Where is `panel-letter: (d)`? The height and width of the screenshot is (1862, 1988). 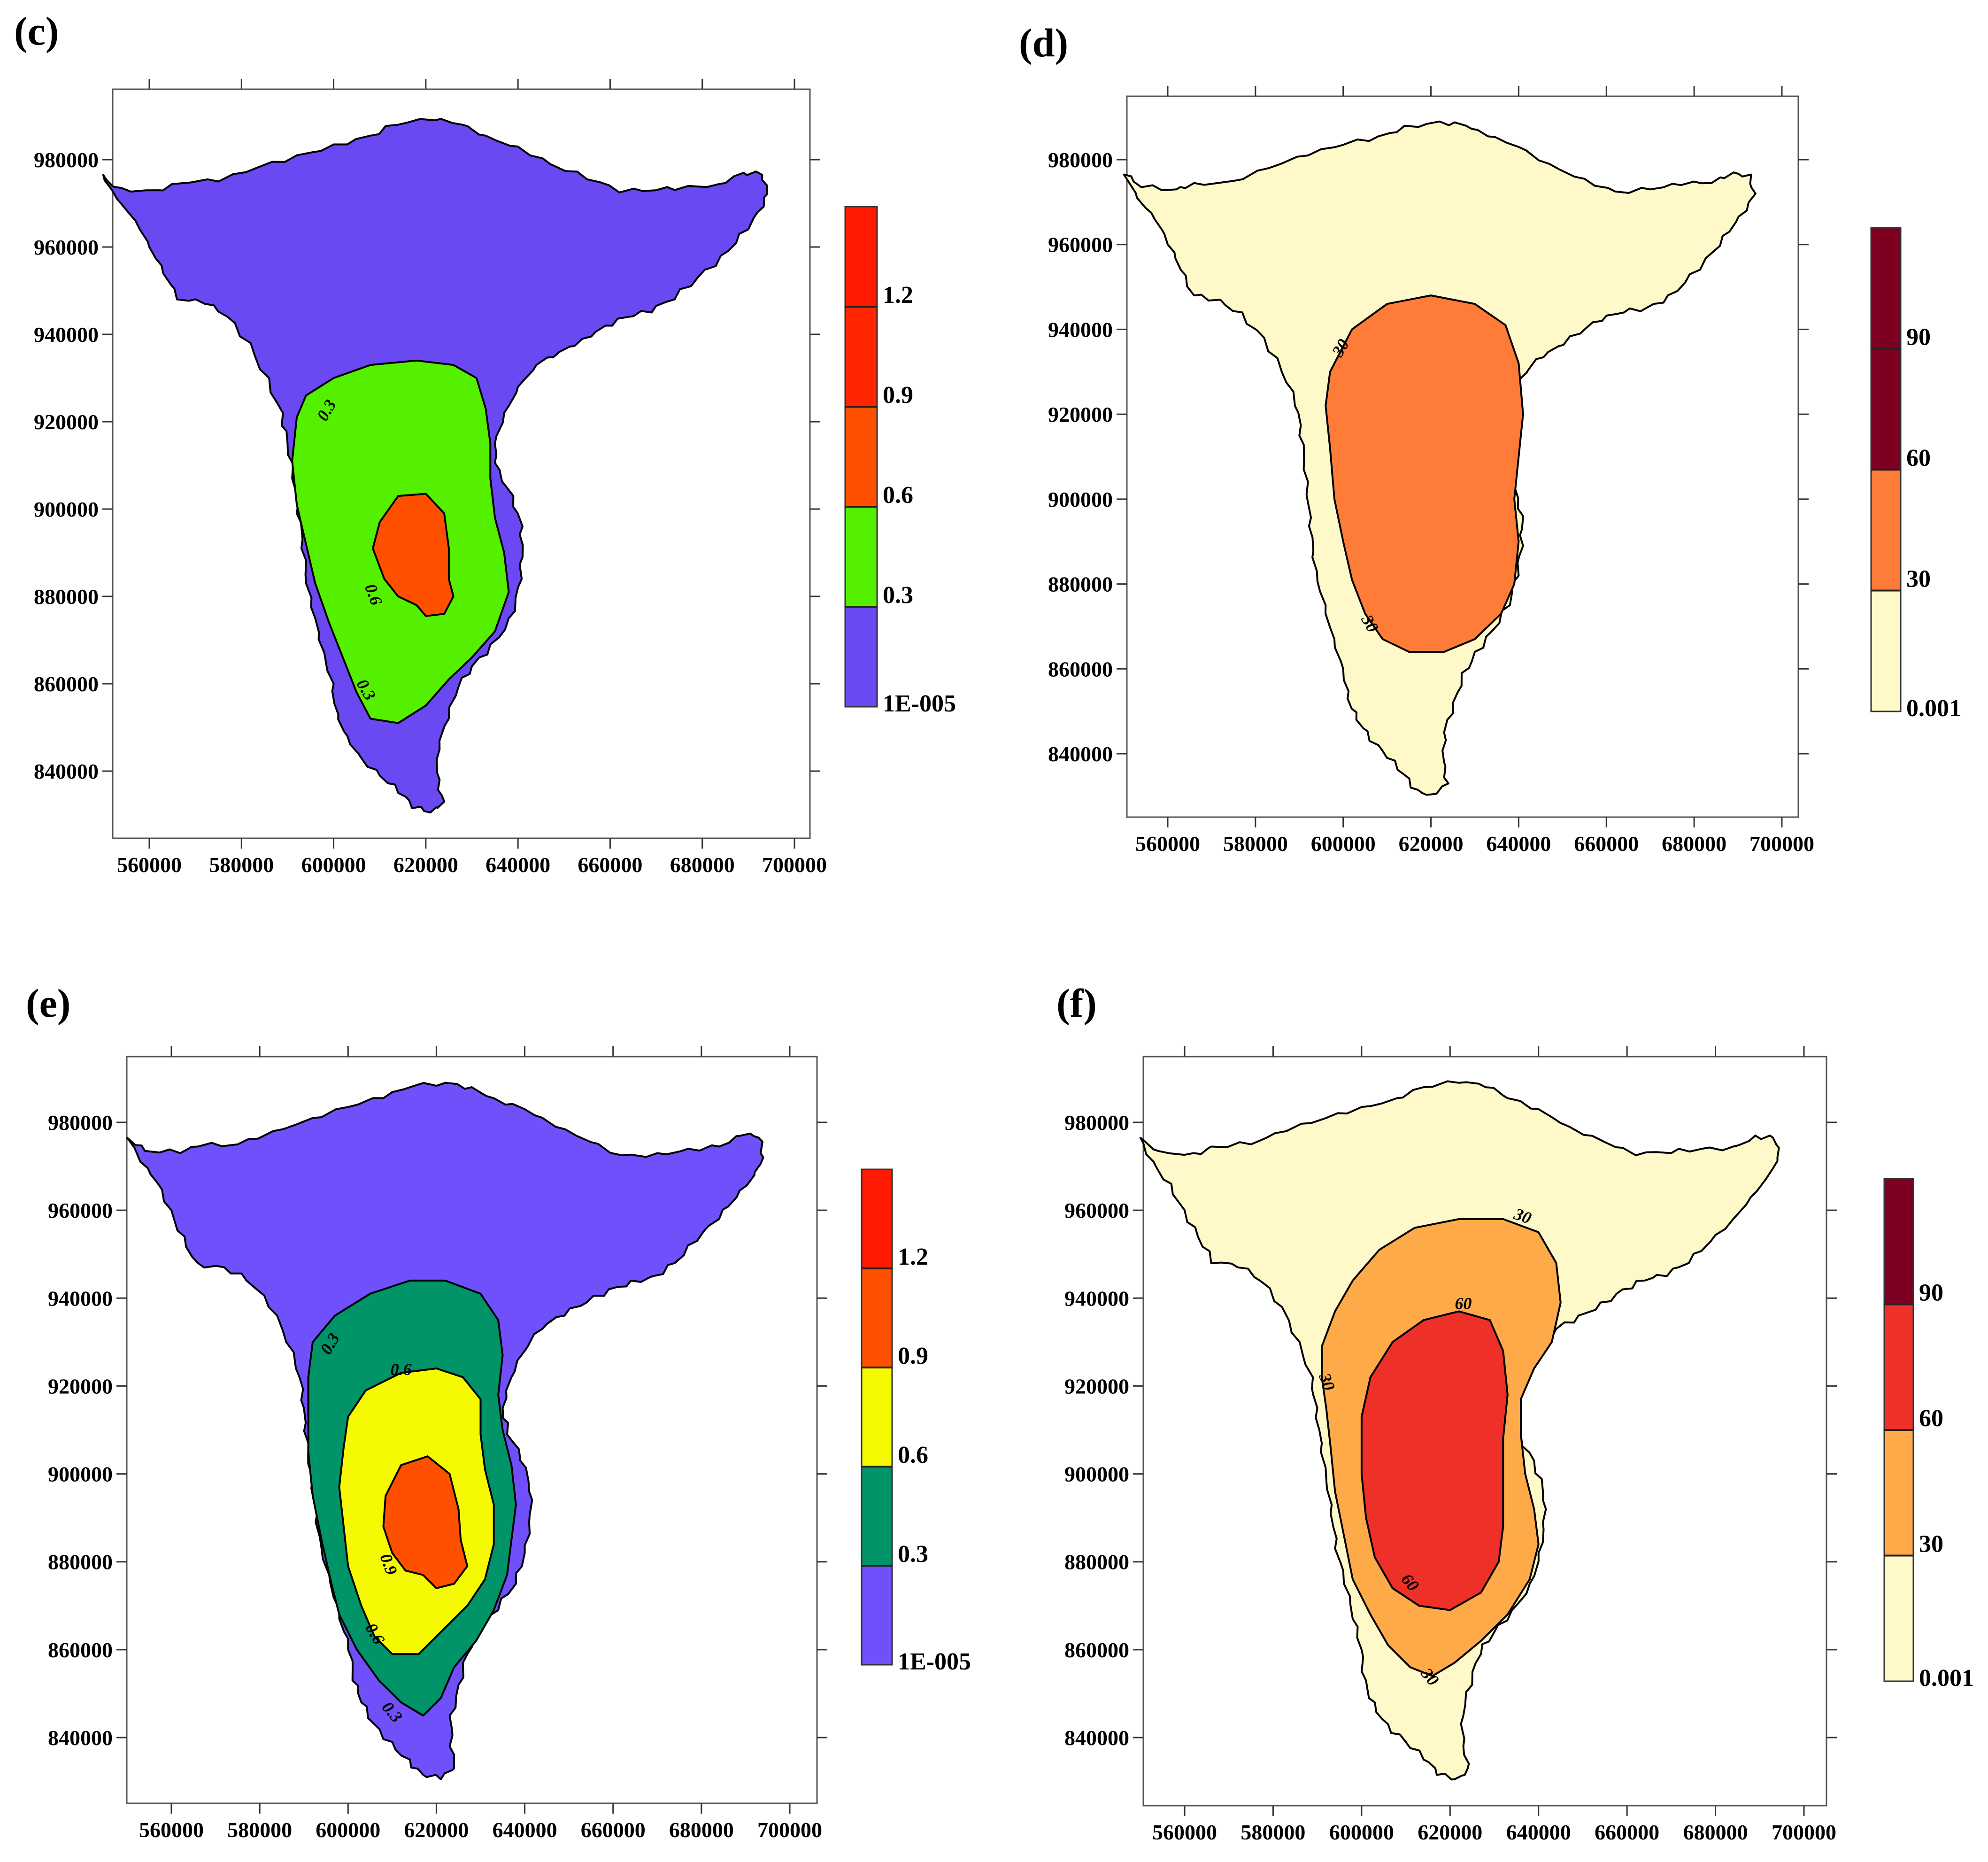 panel-letter: (d) is located at coordinates (1043, 42).